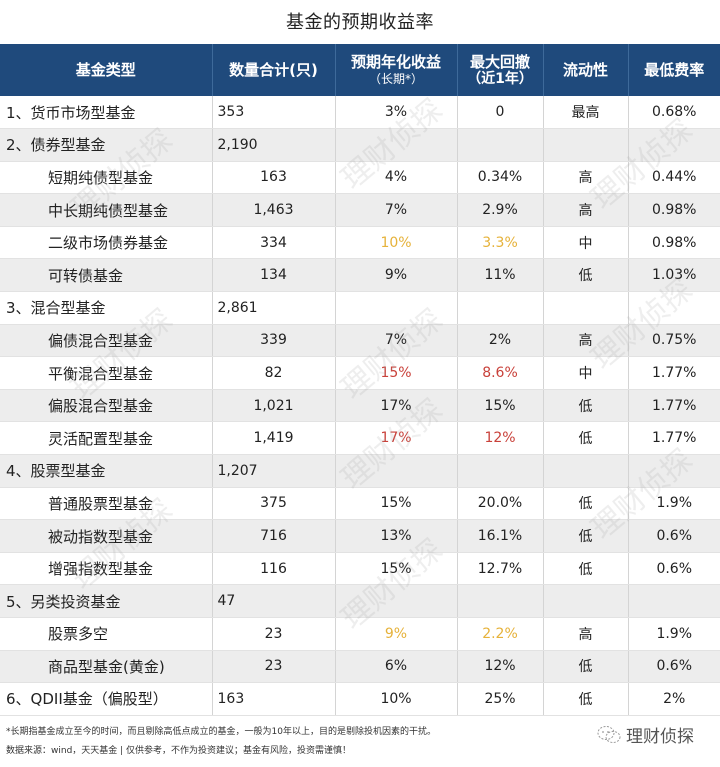 The height and width of the screenshot is (767, 720). Describe the element at coordinates (360, 667) in the screenshot. I see `subcategory-row: 商品型基金(黄金) 23 6% 12% 低 0.6%` at that location.